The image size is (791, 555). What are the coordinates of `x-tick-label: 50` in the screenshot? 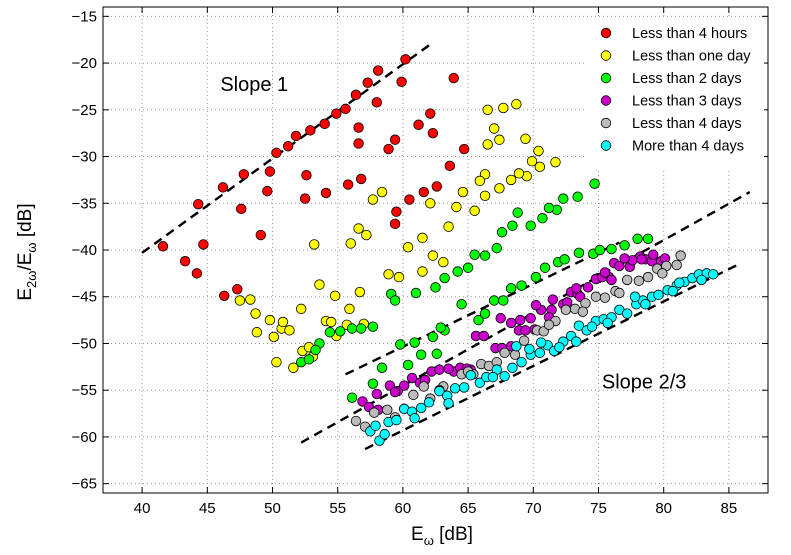 It's located at (272, 508).